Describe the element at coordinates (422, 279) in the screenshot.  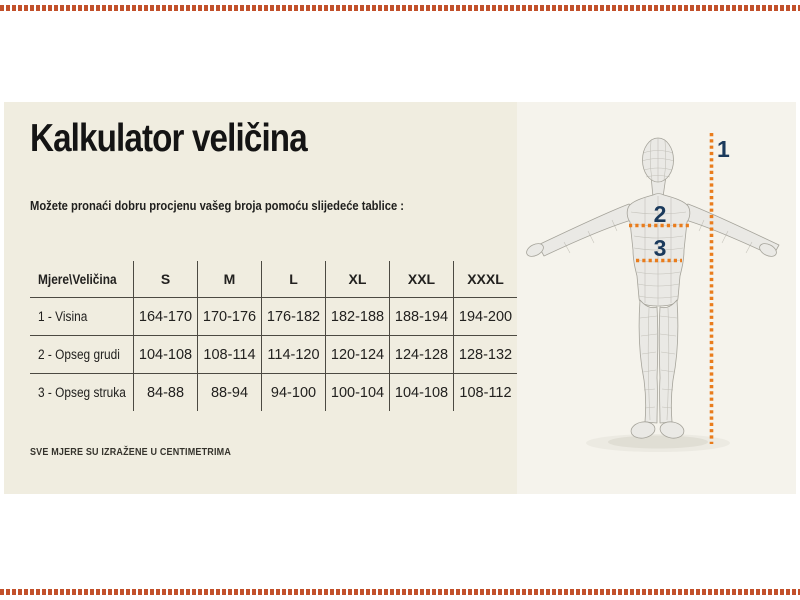
I see `column-header-xxl: XXL` at that location.